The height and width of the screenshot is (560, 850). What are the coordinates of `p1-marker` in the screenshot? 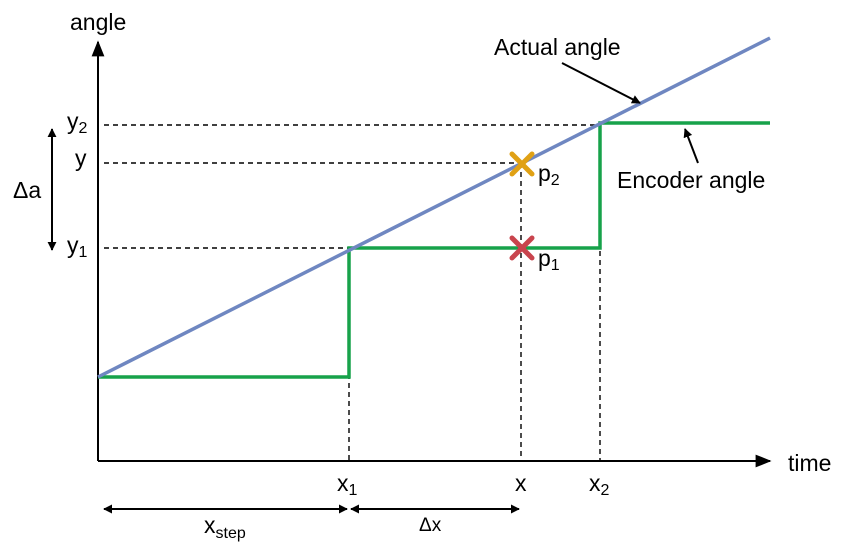 It's located at (522, 248).